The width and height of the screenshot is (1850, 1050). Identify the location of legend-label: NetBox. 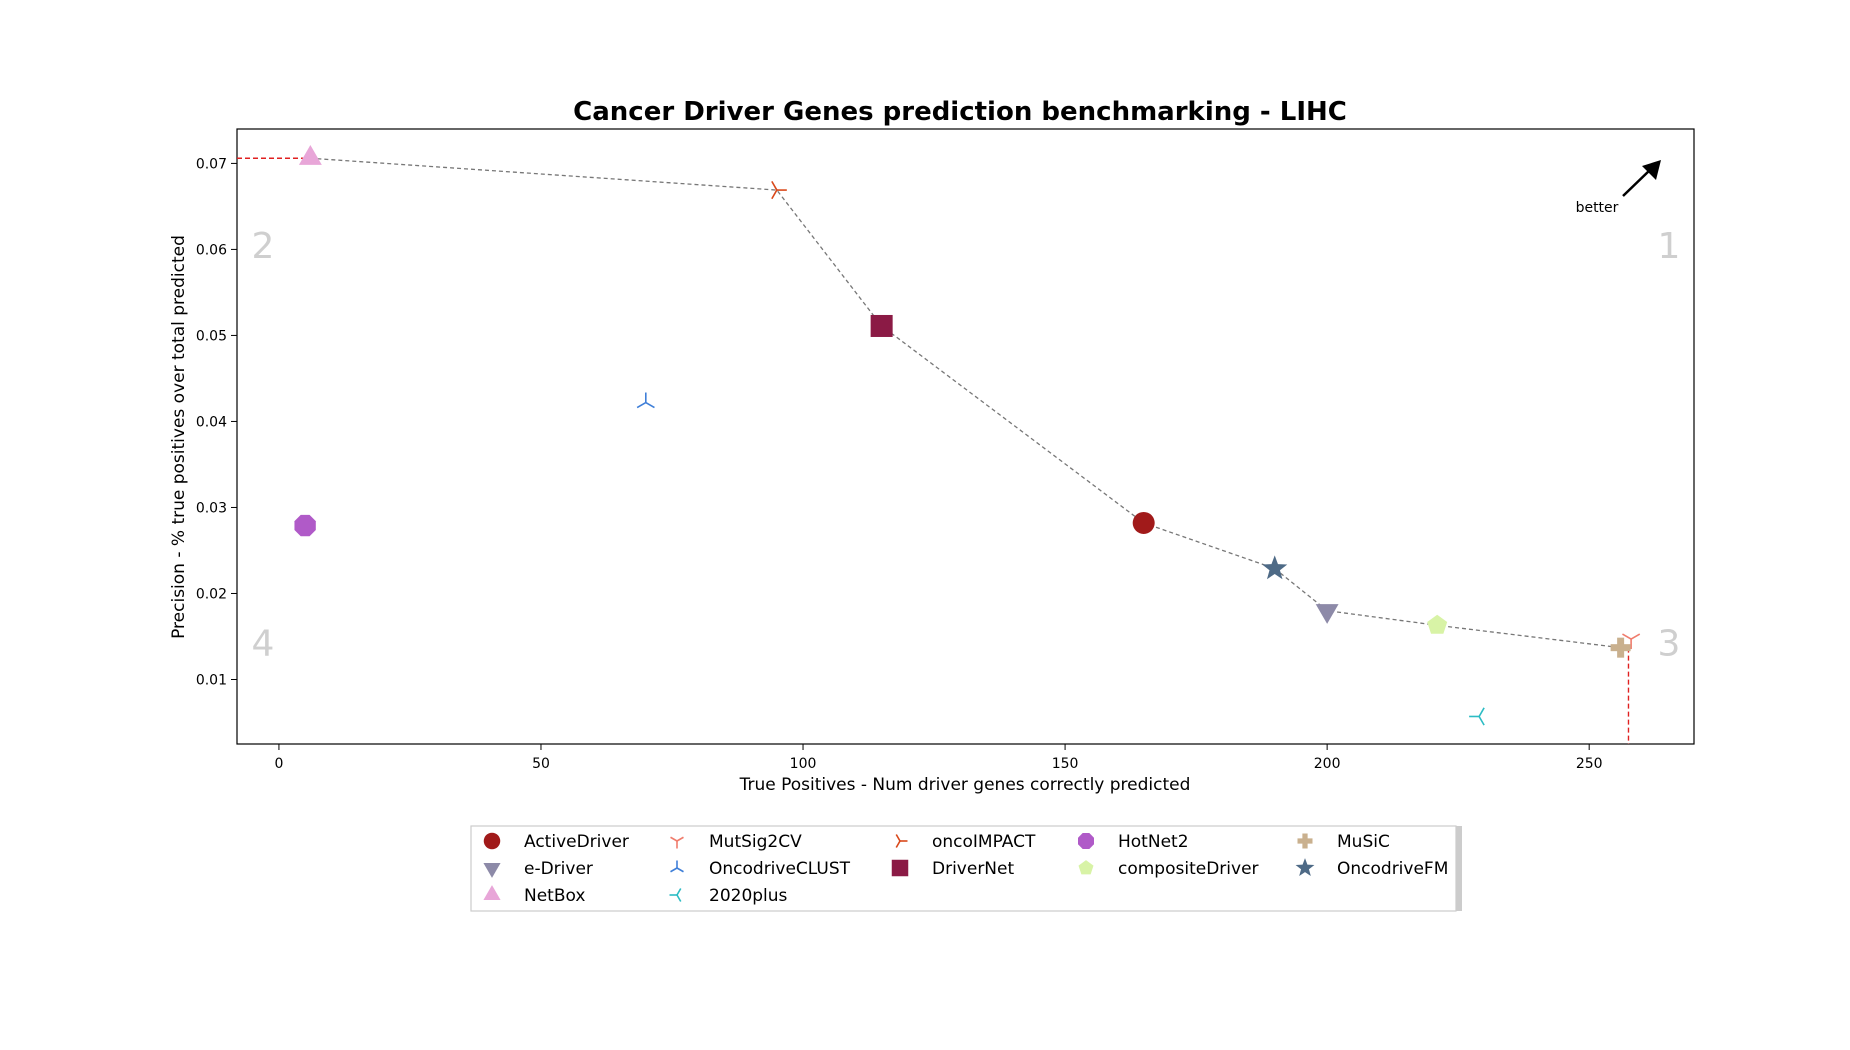
(554, 896).